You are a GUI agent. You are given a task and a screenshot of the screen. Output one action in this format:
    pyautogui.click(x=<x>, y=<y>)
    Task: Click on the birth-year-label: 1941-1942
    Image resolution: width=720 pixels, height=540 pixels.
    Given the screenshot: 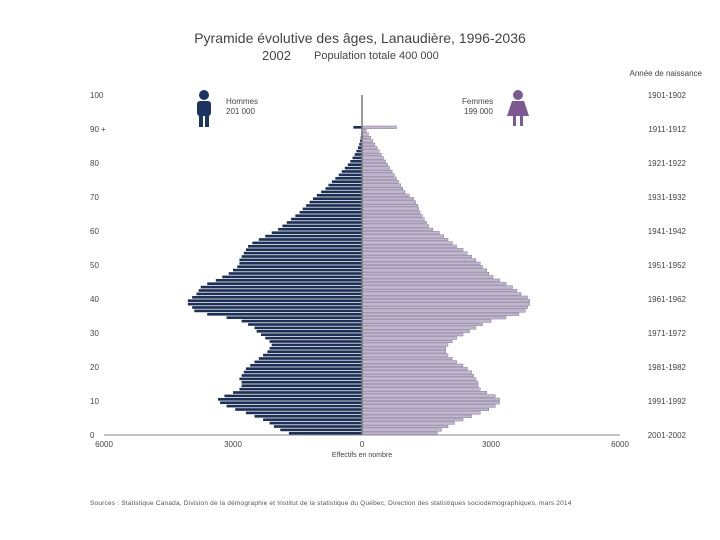 What is the action you would take?
    pyautogui.click(x=667, y=231)
    